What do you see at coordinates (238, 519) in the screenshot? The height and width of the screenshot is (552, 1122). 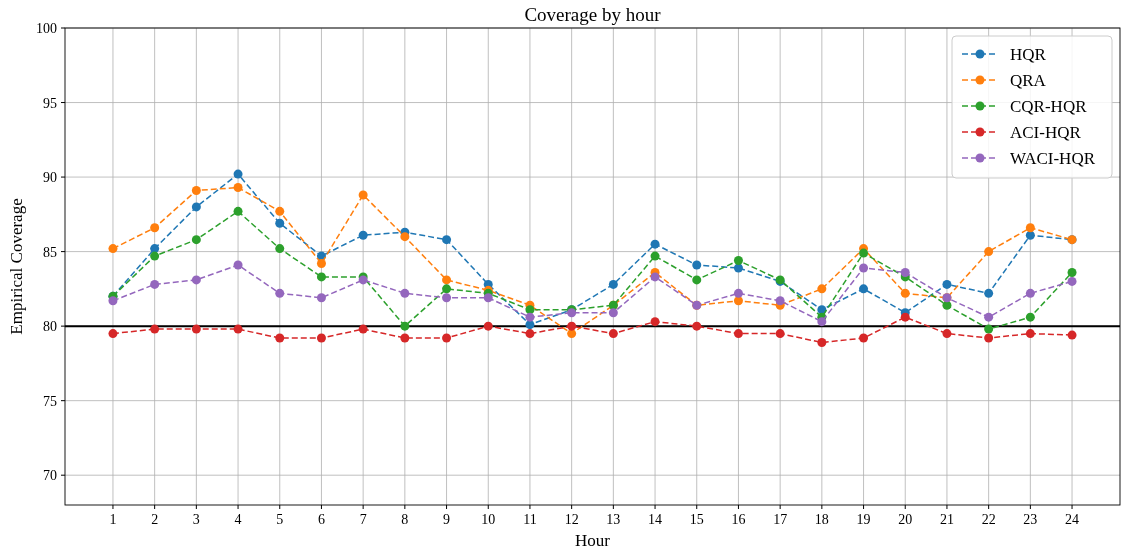 I see `x-tick-label: 4` at bounding box center [238, 519].